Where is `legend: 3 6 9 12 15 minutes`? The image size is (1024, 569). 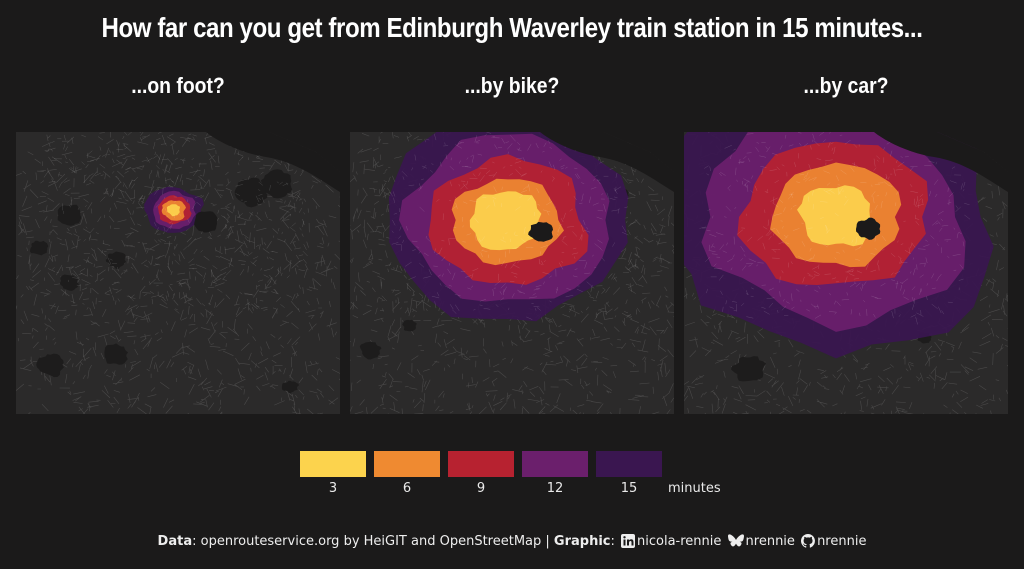
legend: 3 6 9 12 15 minutes is located at coordinates (520, 476).